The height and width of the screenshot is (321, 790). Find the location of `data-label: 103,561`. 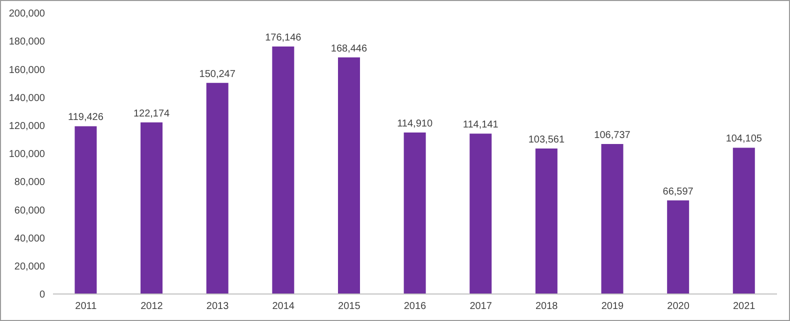

data-label: 103,561 is located at coordinates (546, 140).